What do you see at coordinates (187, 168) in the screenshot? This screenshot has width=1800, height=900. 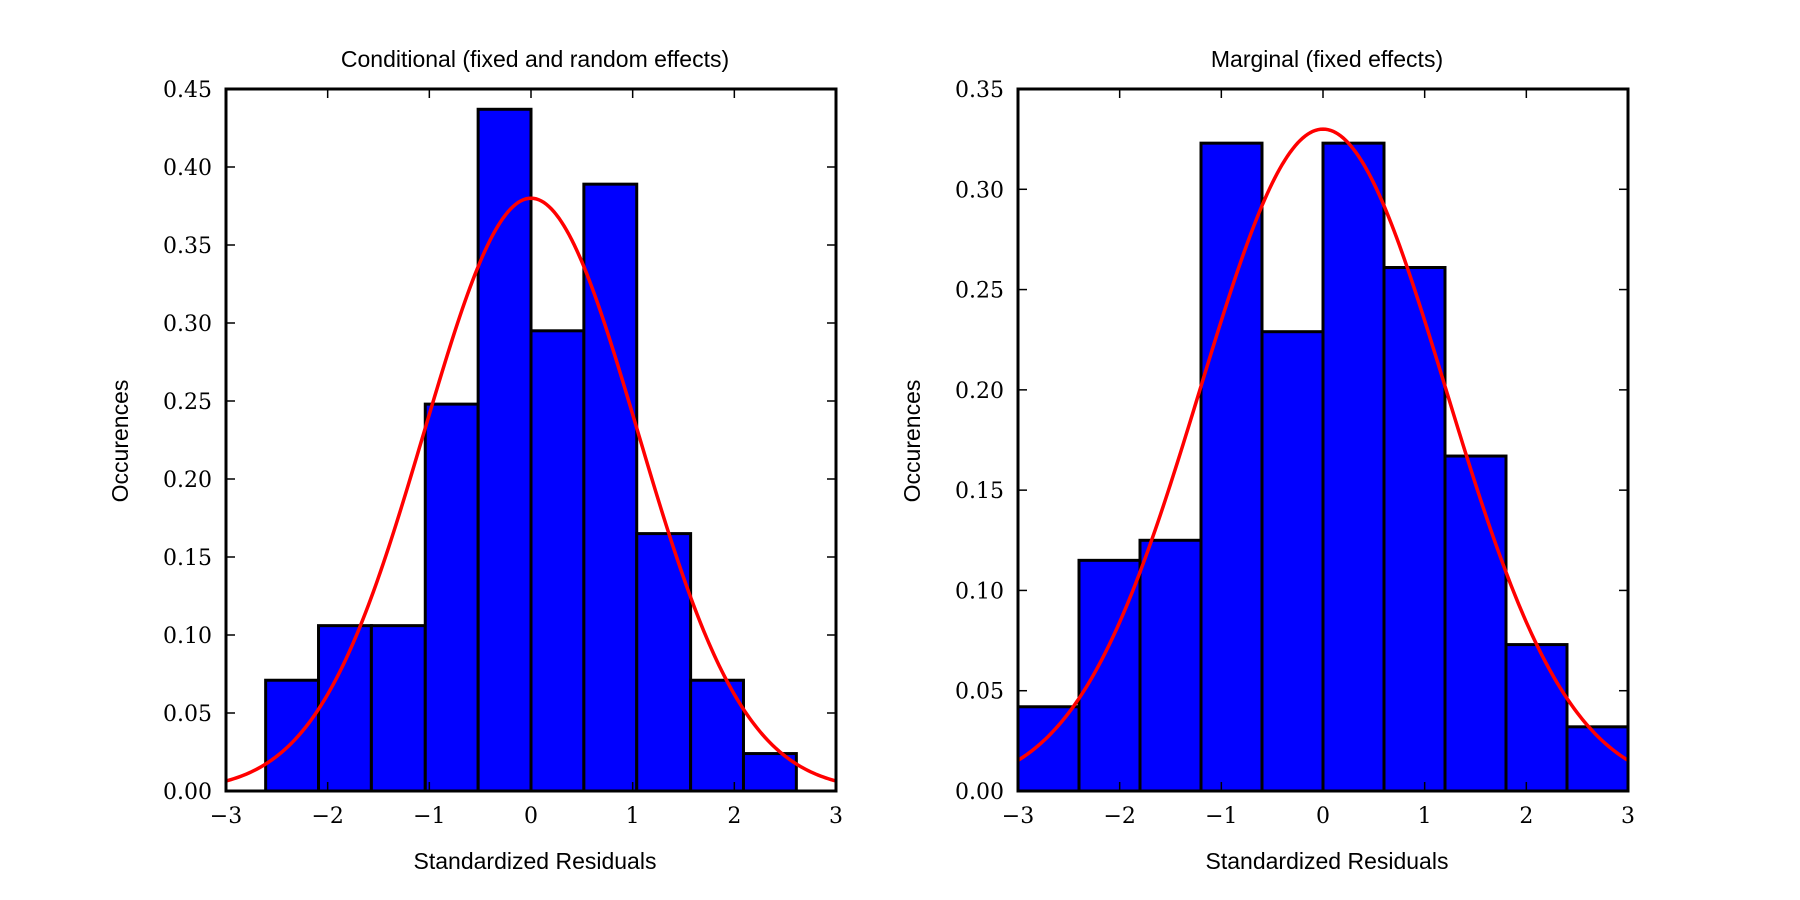 I see `y-tick-label: 0.40` at bounding box center [187, 168].